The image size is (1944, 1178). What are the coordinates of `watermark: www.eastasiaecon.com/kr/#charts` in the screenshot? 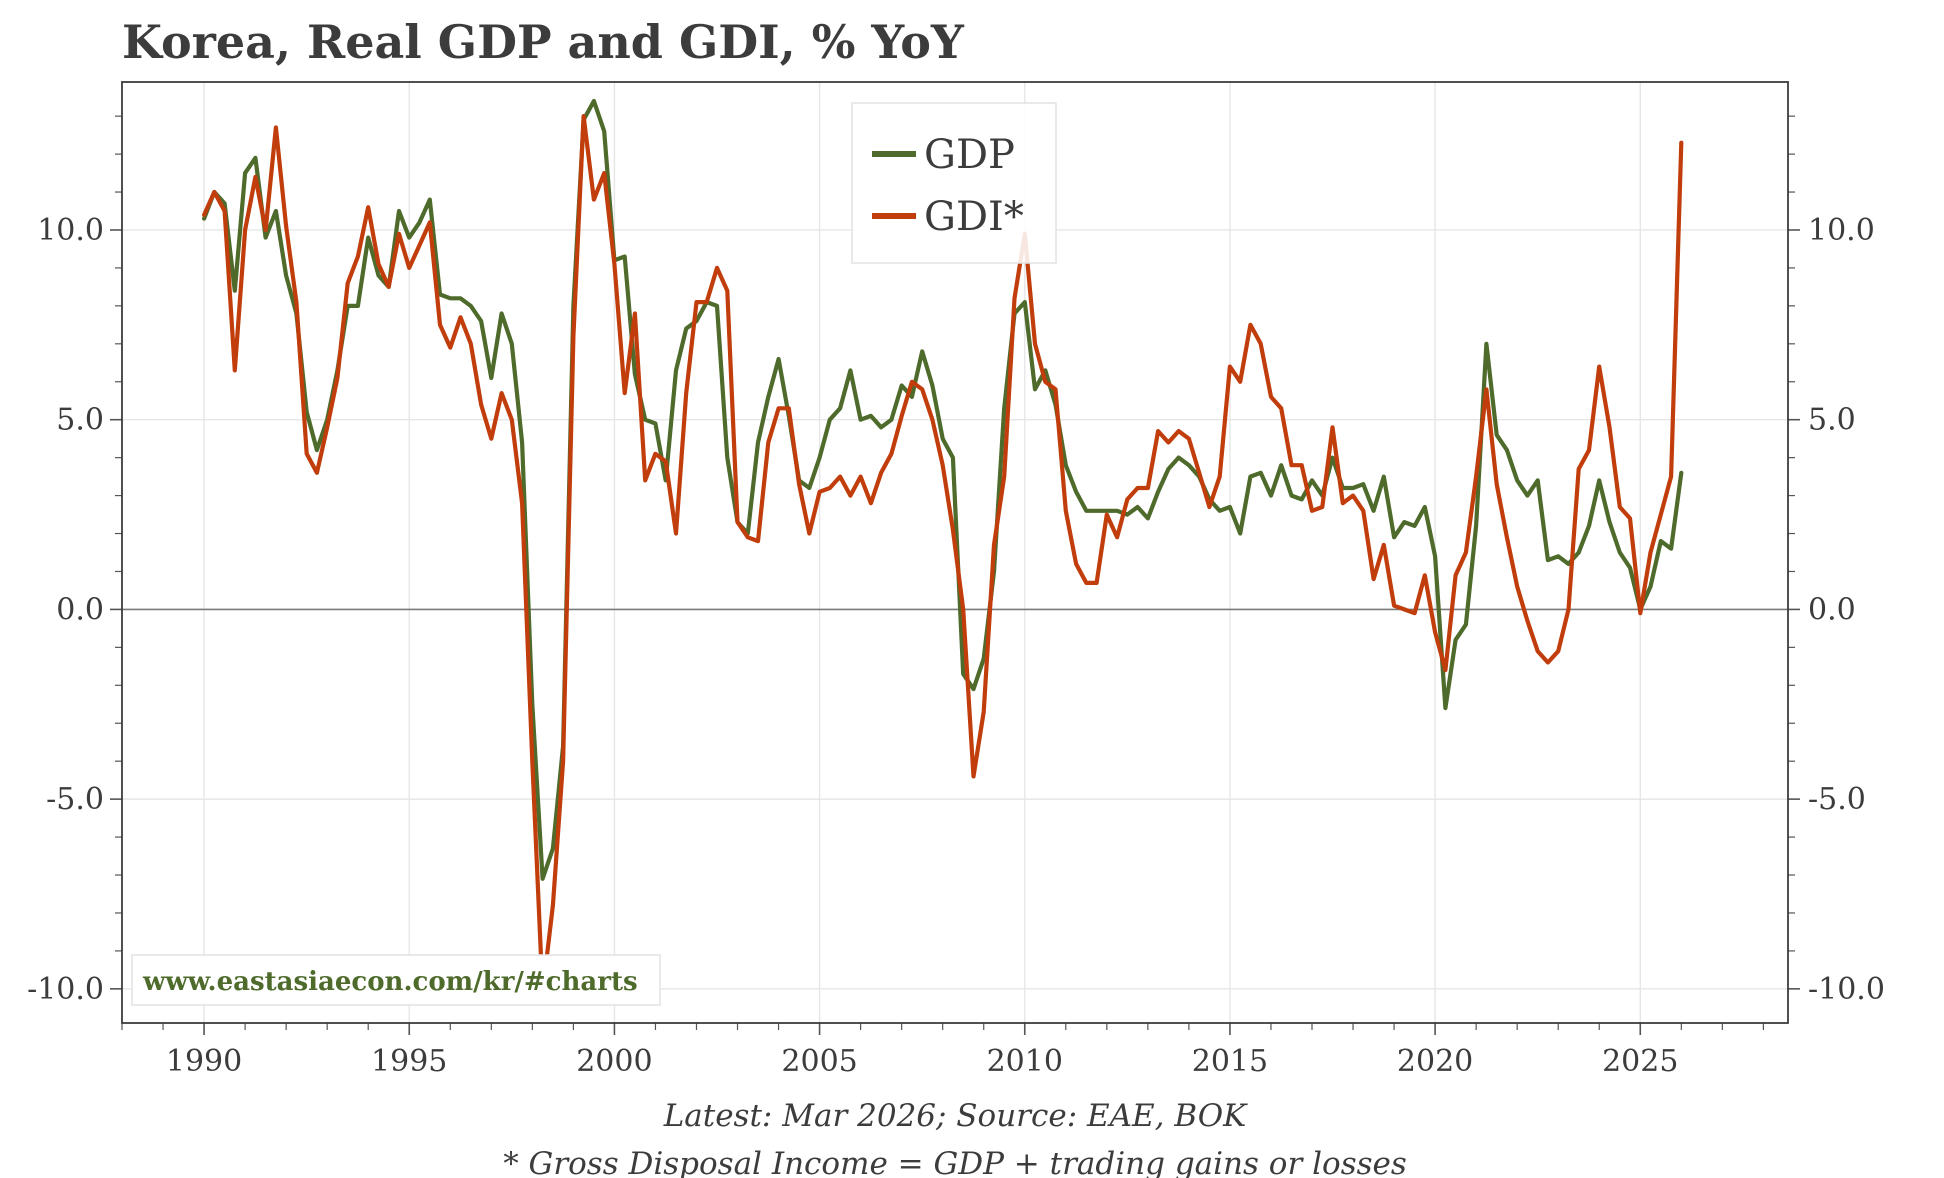 It's located at (396, 980).